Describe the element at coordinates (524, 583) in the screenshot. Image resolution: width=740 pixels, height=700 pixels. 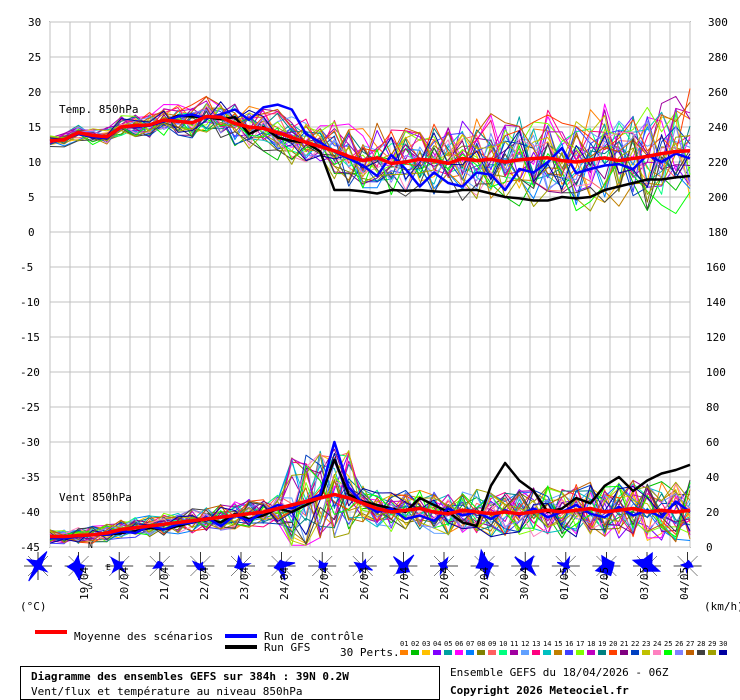
I see `date-label: 30/04` at that location.